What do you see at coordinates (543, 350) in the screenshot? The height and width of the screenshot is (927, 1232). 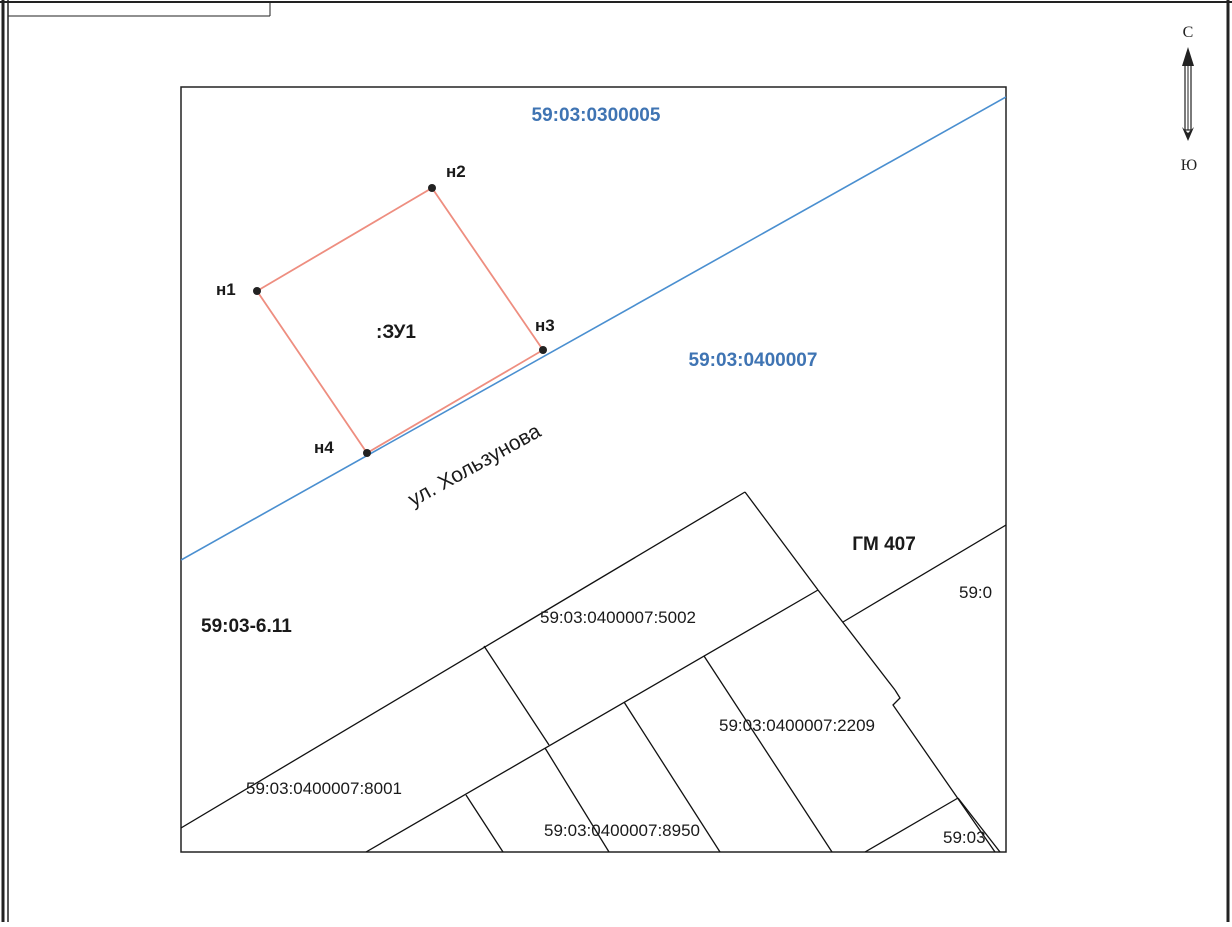 I see `point-n3-marker` at bounding box center [543, 350].